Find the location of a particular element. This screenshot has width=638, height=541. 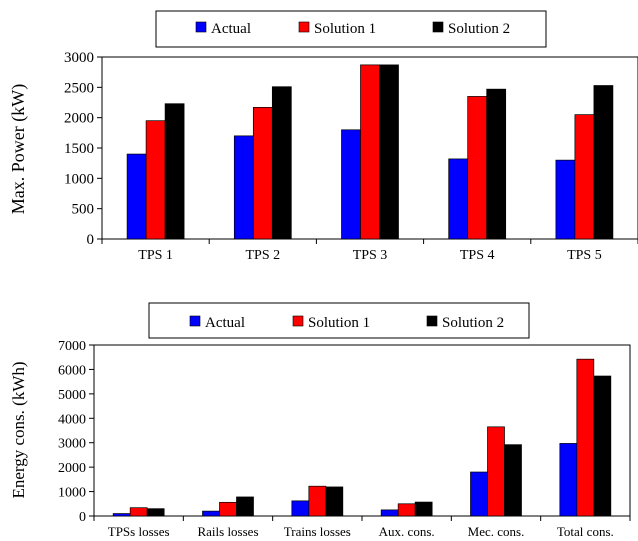

chart-2-y-tick-label: 5000 is located at coordinates (72, 395).